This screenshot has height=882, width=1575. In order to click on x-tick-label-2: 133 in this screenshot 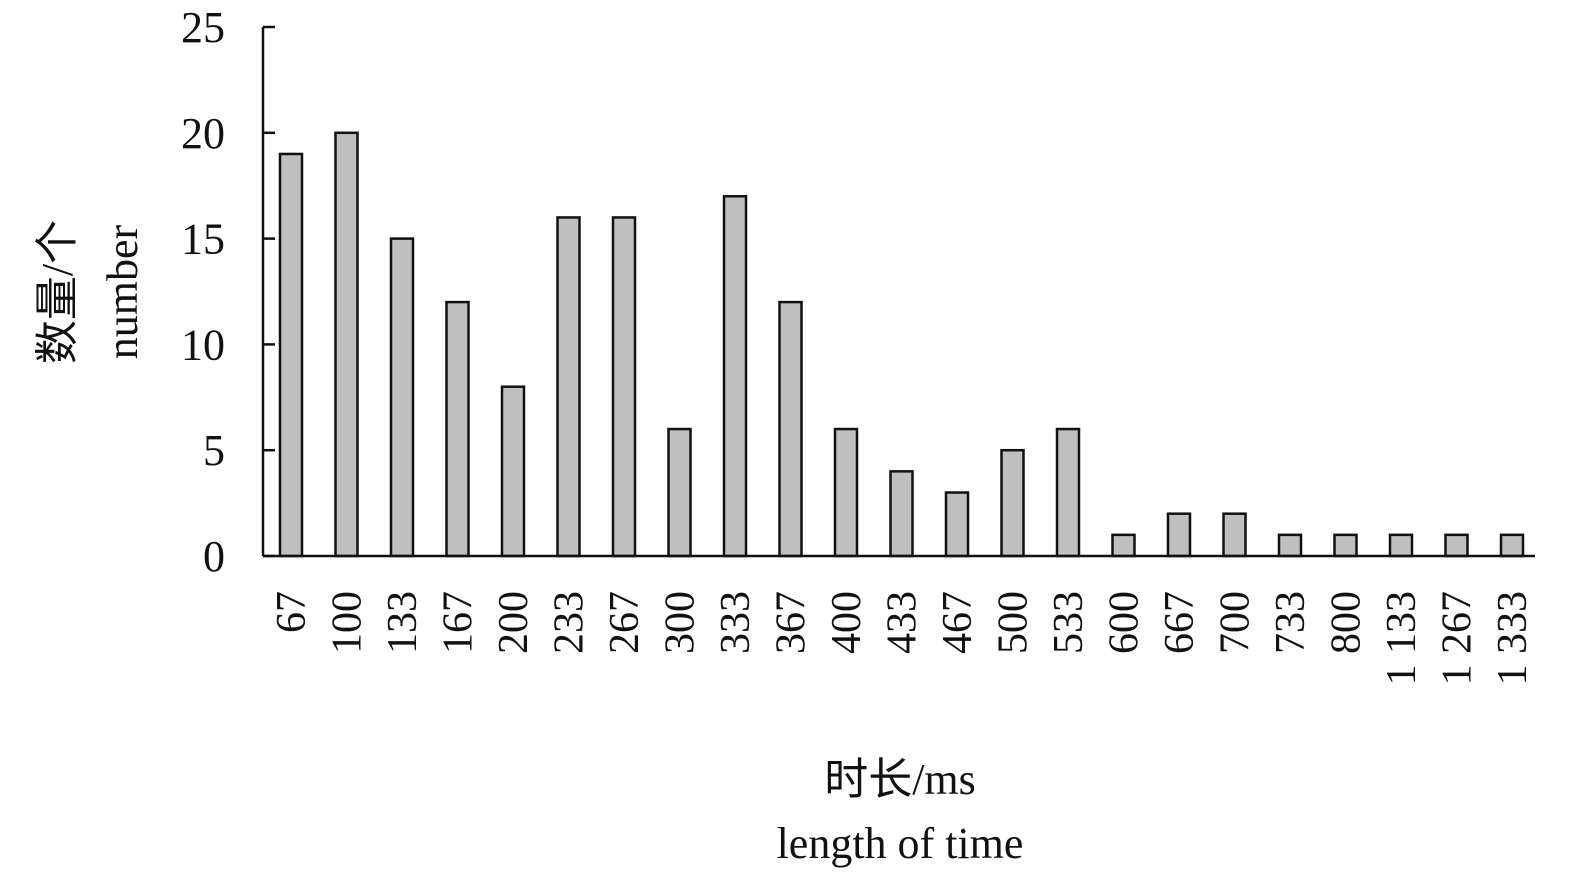, I will do `click(403, 622)`.